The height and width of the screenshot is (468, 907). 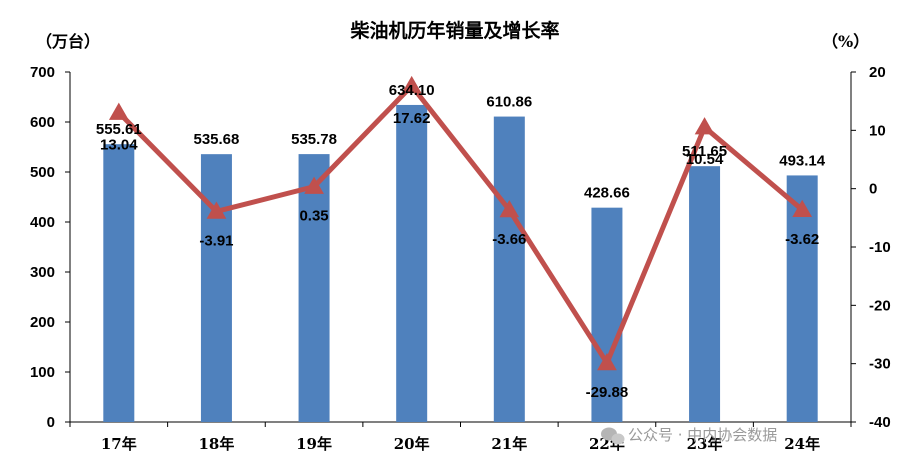 What do you see at coordinates (42, 222) in the screenshot?
I see `left-tick-label: 400` at bounding box center [42, 222].